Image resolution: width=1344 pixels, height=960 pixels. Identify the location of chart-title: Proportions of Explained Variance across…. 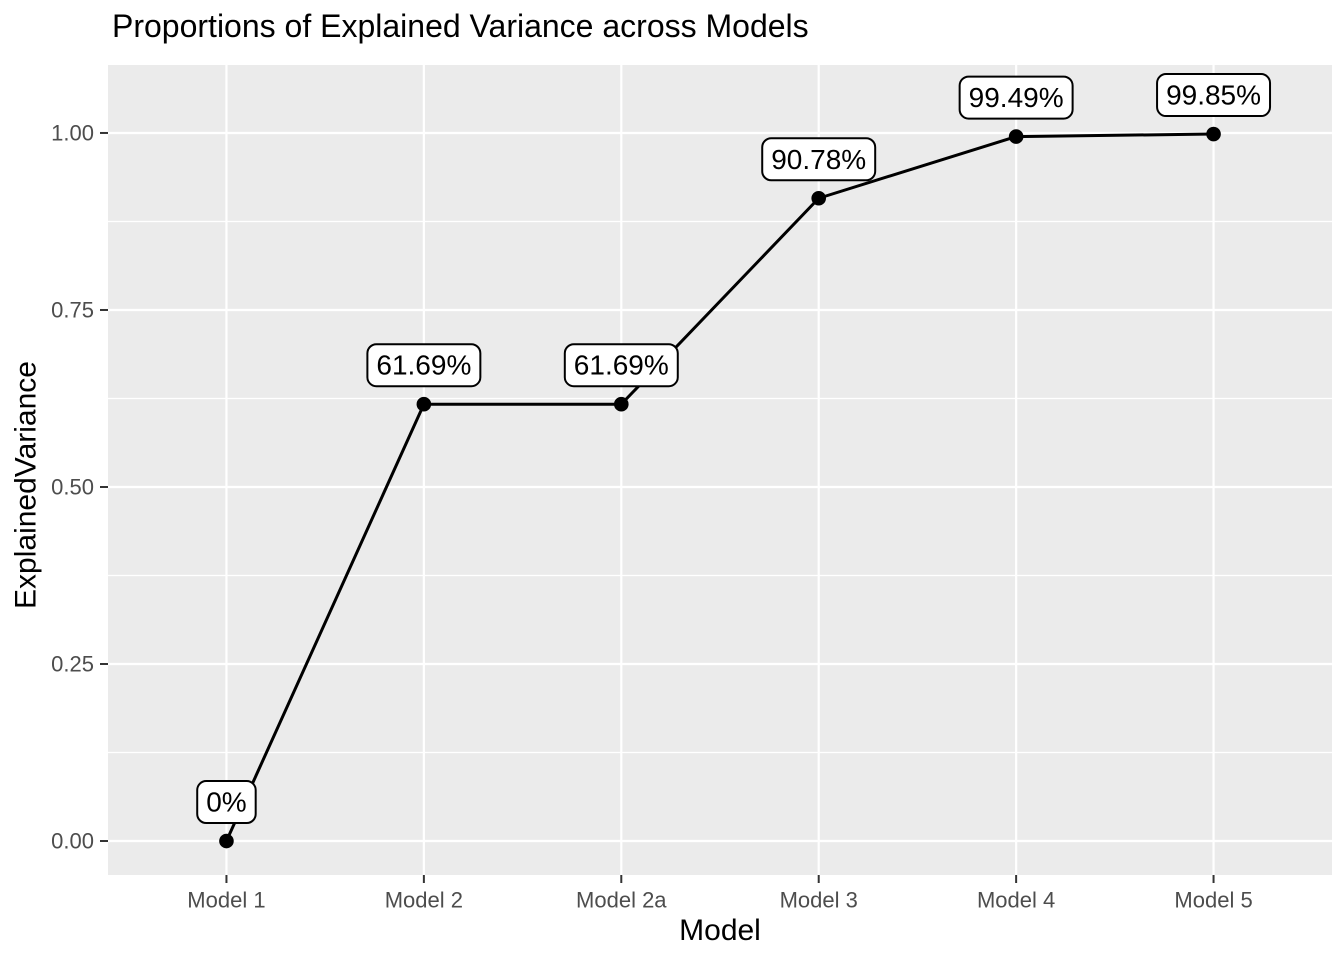
(460, 26).